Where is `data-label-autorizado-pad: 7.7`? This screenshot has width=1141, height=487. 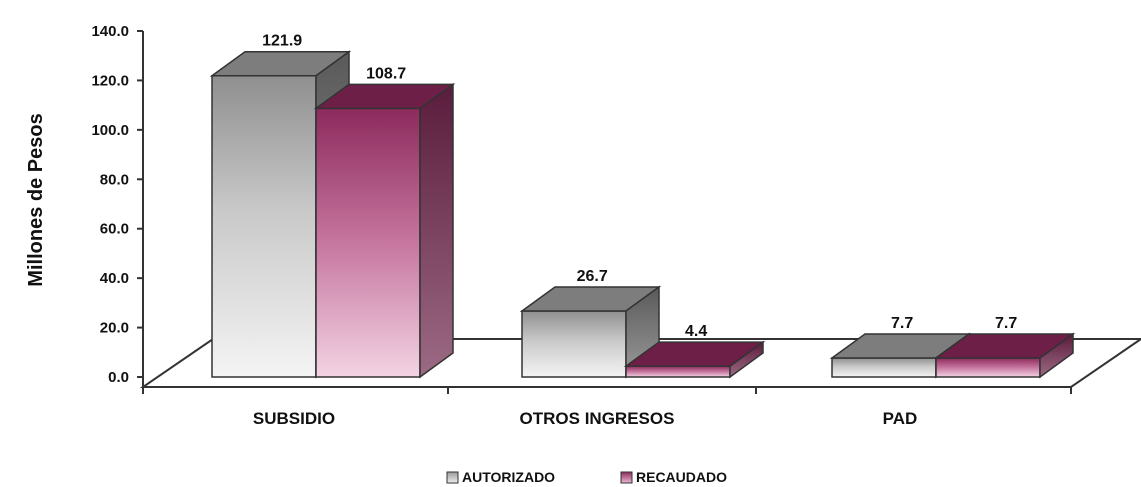 data-label-autorizado-pad: 7.7 is located at coordinates (902, 323).